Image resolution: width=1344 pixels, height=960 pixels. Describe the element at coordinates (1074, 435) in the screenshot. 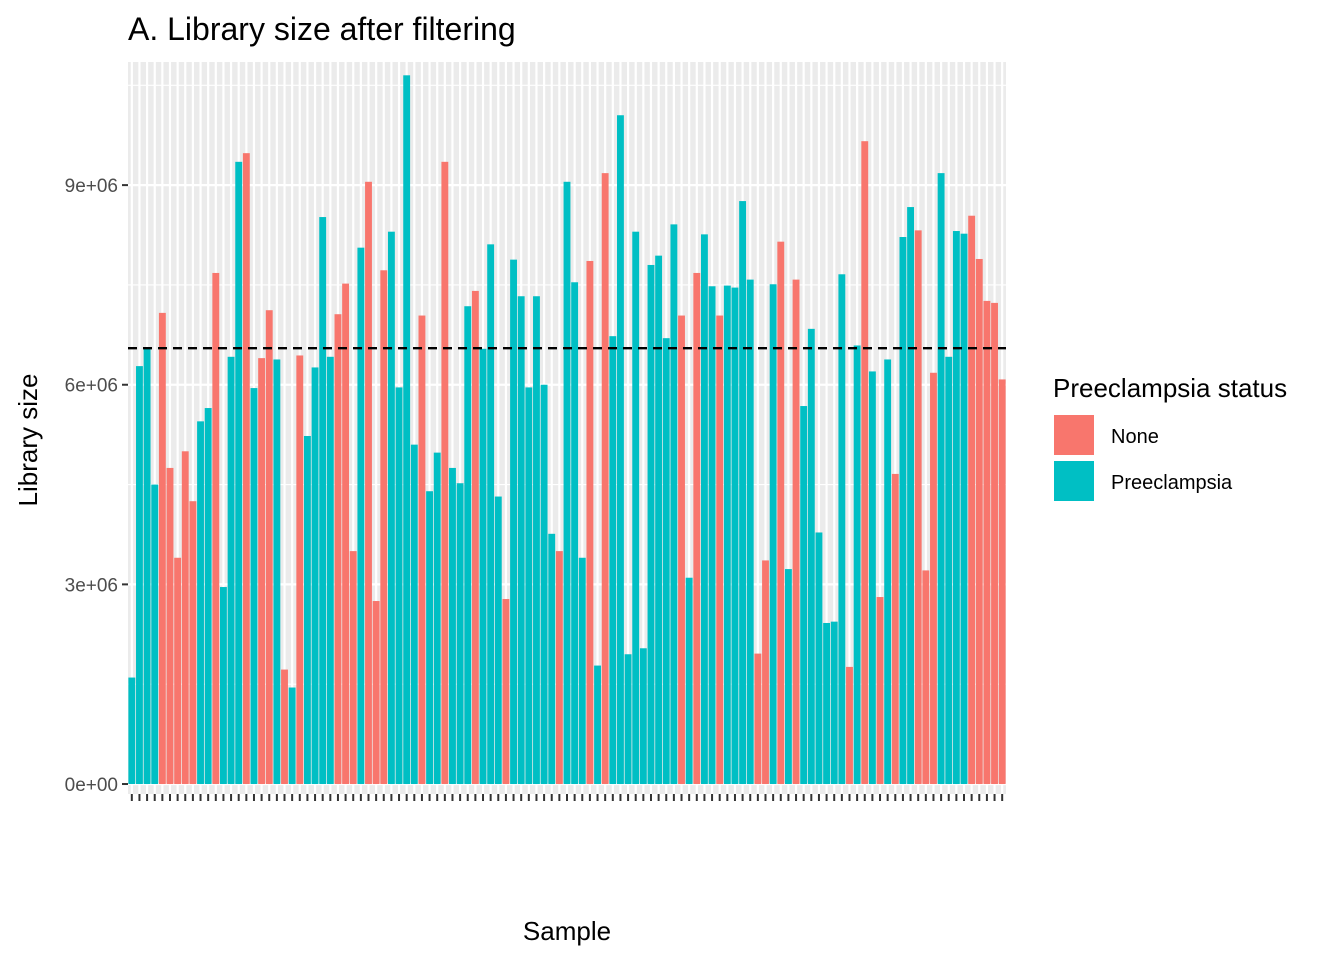

I see `legend-key-none` at that location.